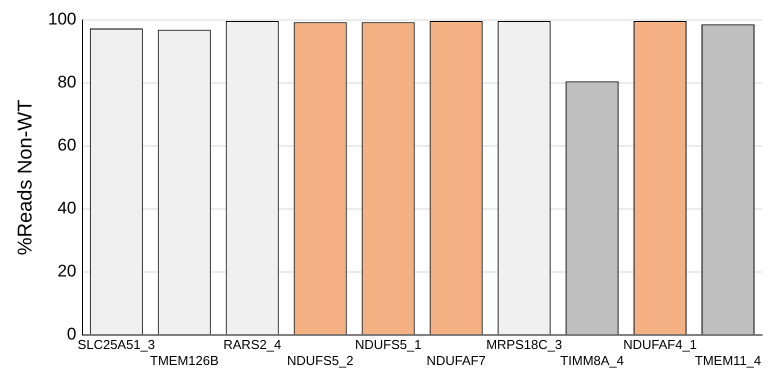 The height and width of the screenshot is (376, 782). What do you see at coordinates (66, 271) in the screenshot?
I see `y-tick-label: 20` at bounding box center [66, 271].